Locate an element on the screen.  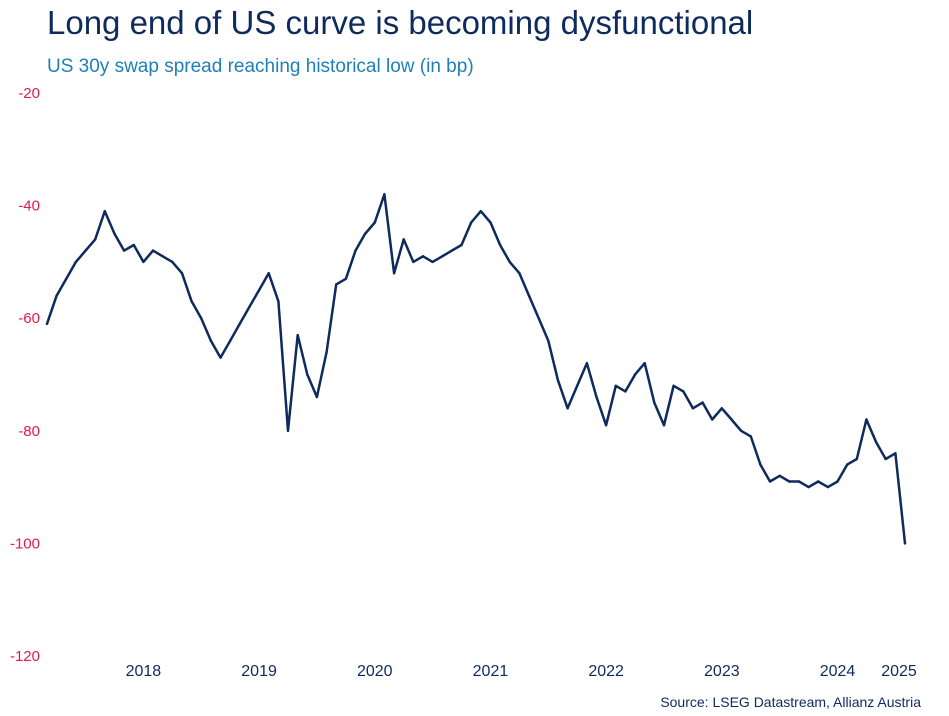
x-tick-label: 2022 is located at coordinates (606, 671).